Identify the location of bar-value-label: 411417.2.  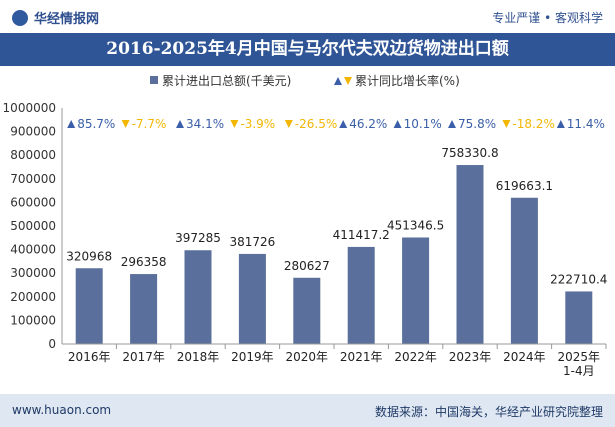
(361, 235).